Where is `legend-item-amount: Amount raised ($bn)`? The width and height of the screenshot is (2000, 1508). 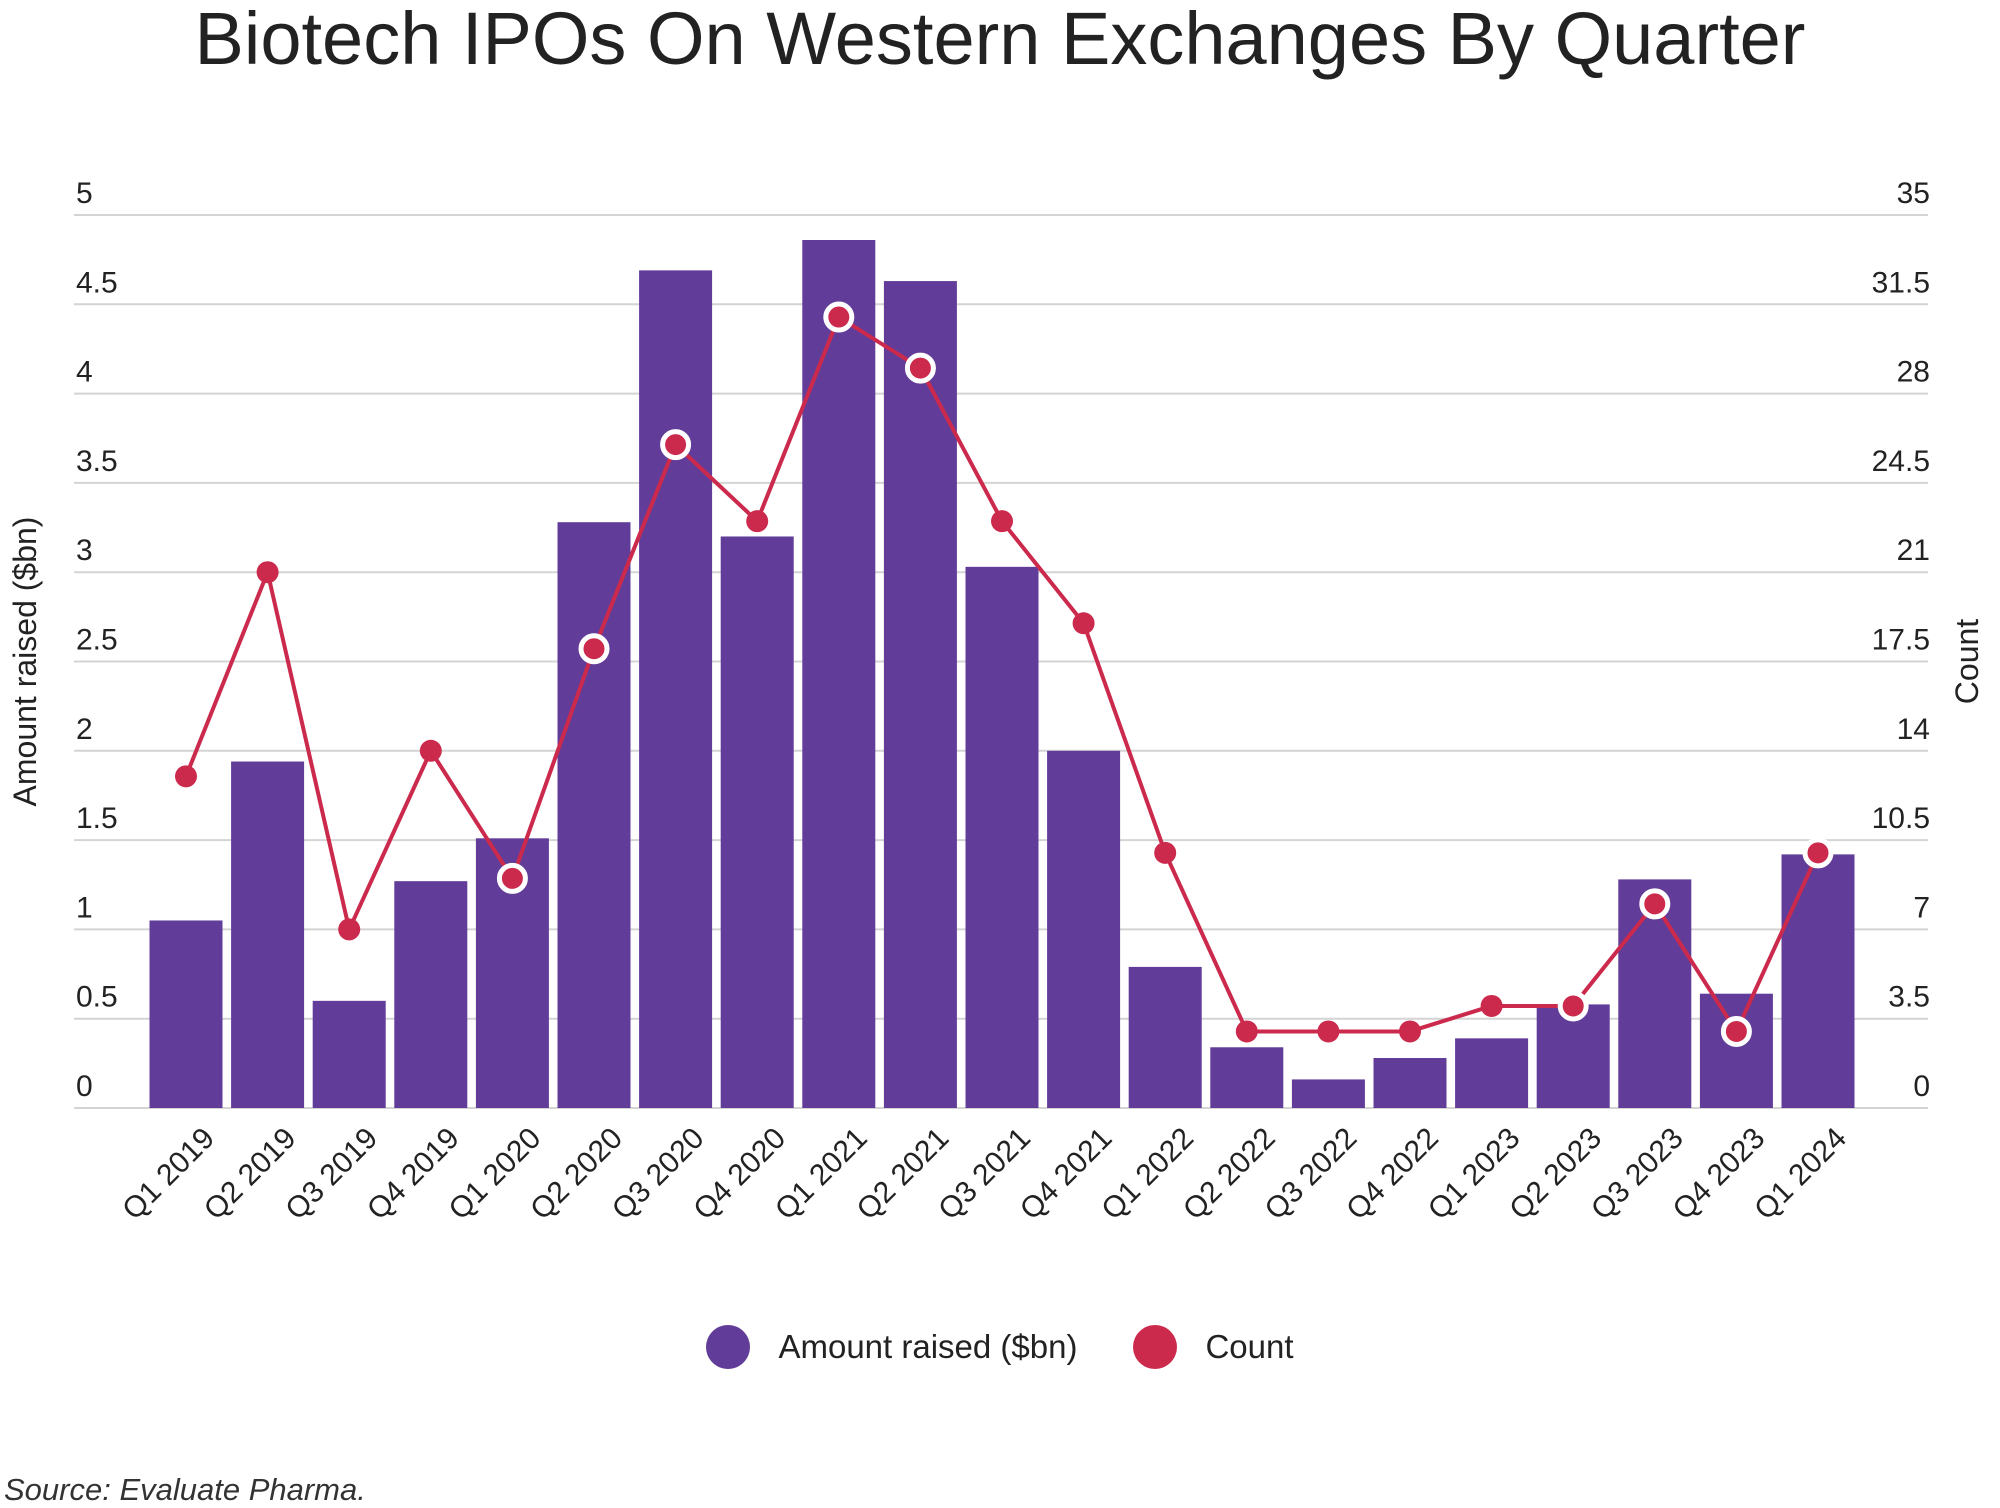 legend-item-amount: Amount raised ($bn) is located at coordinates (891, 1347).